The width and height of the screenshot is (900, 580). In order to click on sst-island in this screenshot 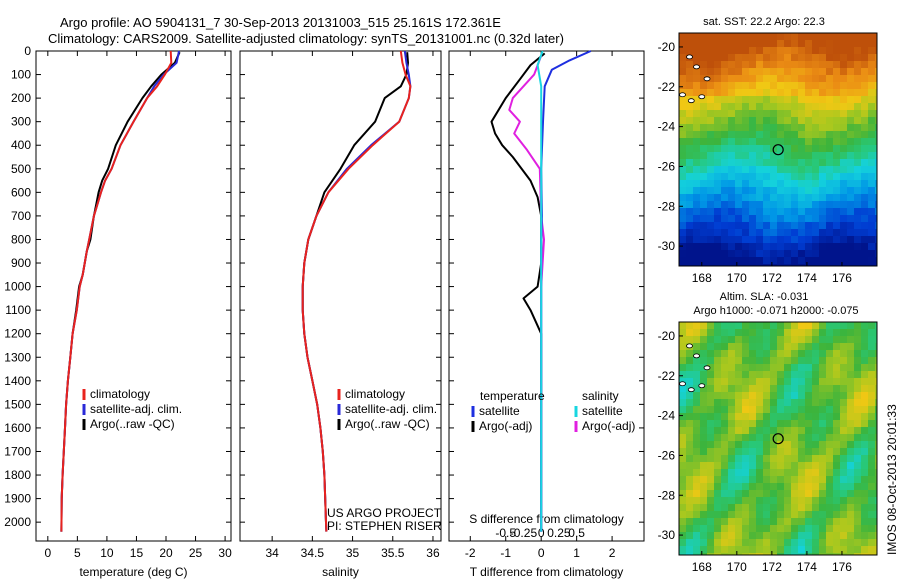, I will do `click(702, 97)`.